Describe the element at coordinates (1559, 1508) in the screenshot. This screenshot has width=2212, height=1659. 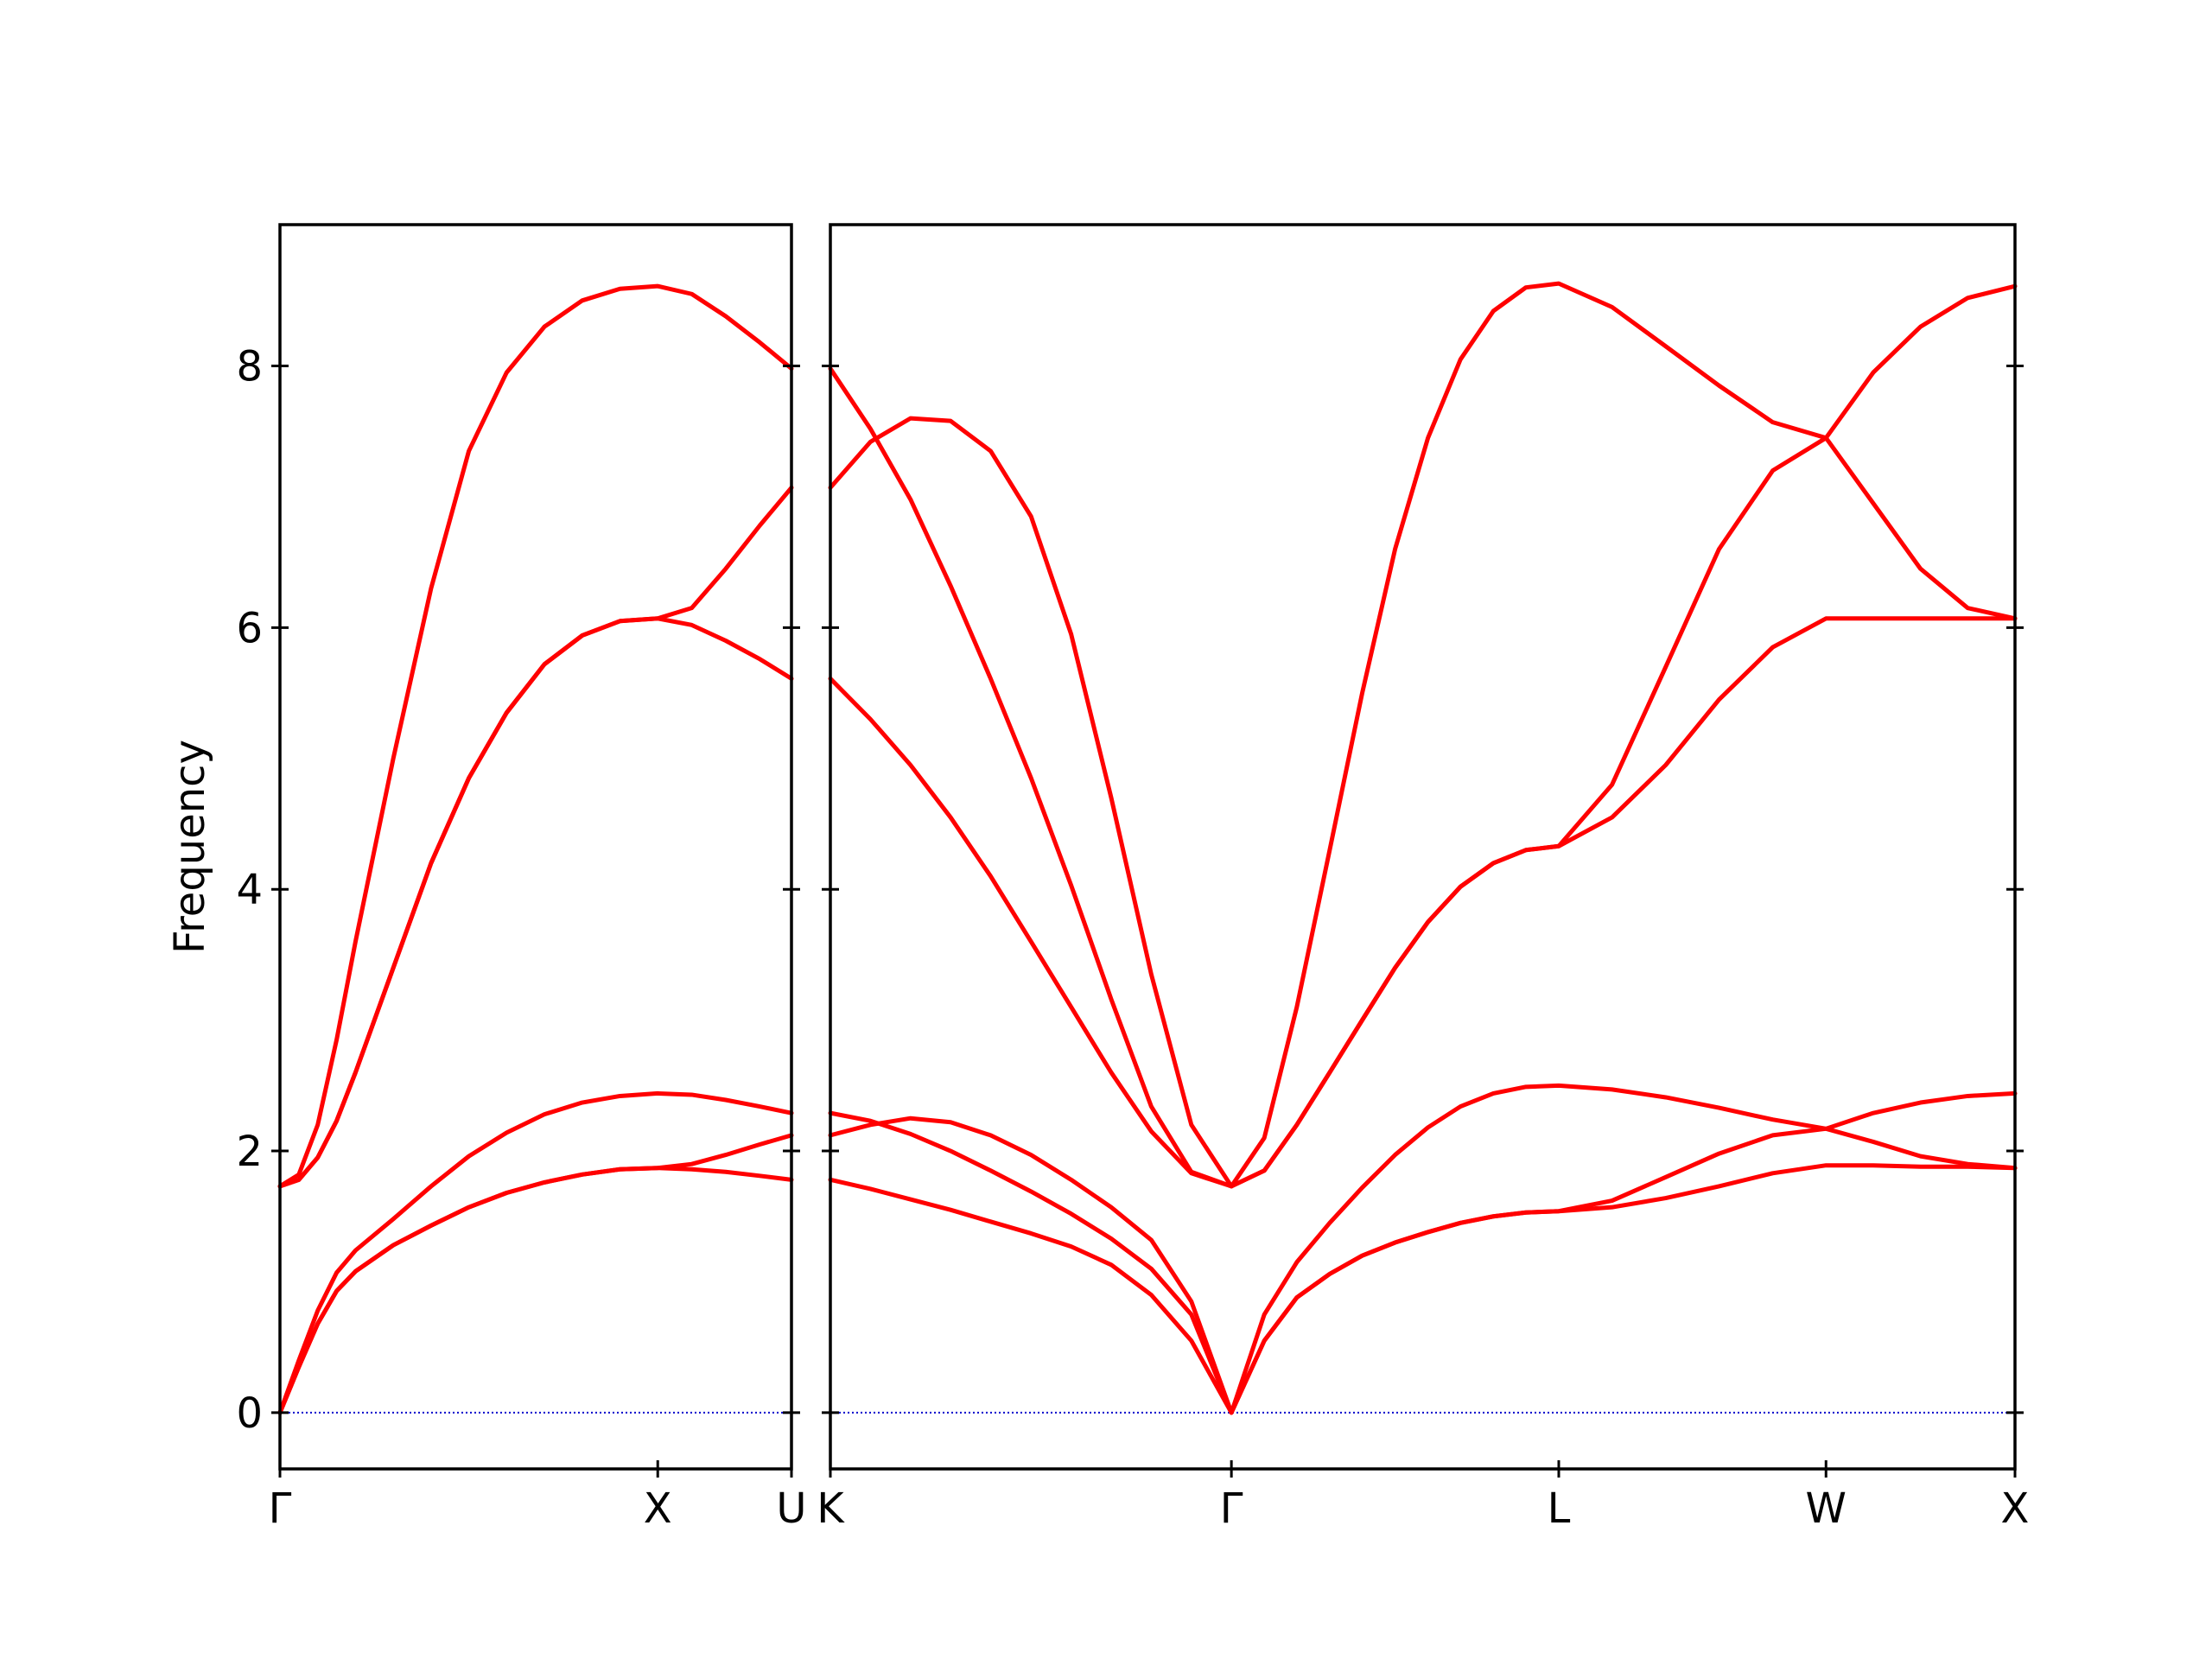
I see `x-tick-label: L` at that location.